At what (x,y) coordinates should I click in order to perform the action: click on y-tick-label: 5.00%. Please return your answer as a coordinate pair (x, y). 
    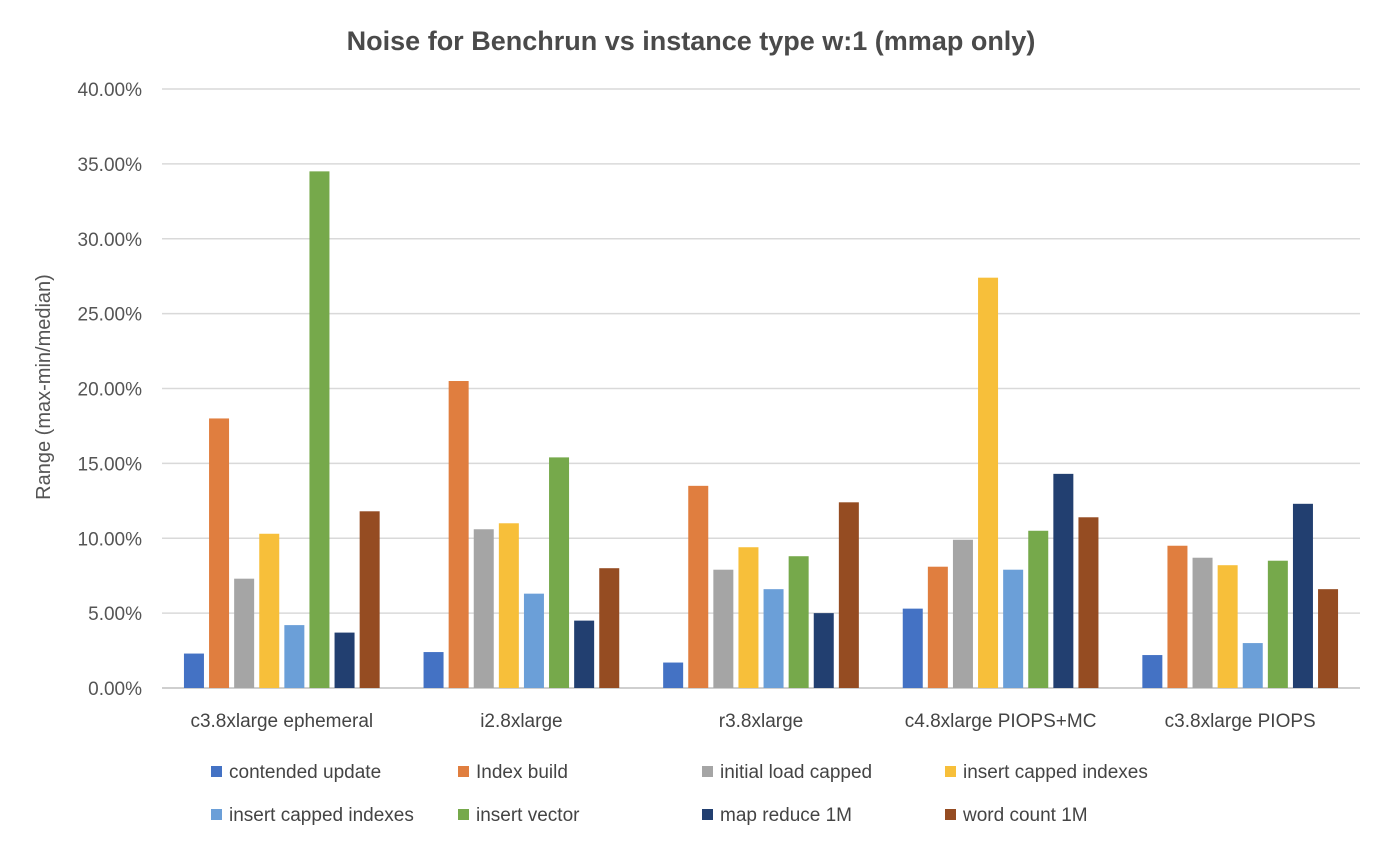
    Looking at the image, I should click on (115, 614).